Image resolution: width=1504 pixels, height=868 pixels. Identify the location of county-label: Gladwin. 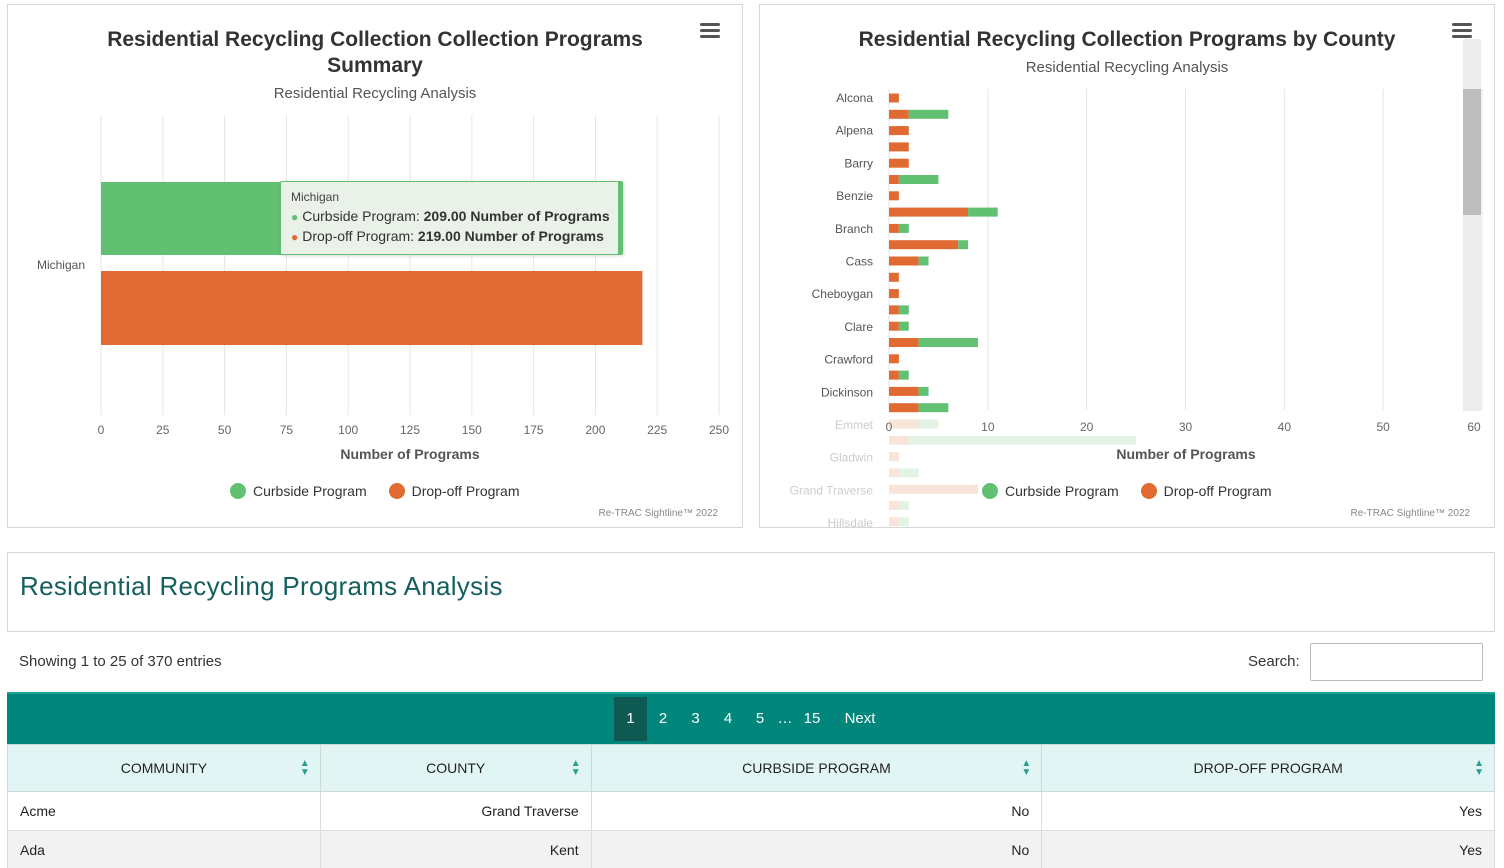
(851, 458).